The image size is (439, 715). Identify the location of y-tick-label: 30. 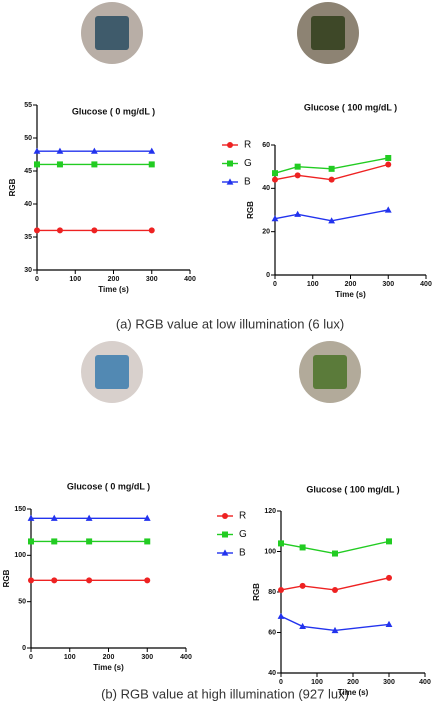
(28, 270).